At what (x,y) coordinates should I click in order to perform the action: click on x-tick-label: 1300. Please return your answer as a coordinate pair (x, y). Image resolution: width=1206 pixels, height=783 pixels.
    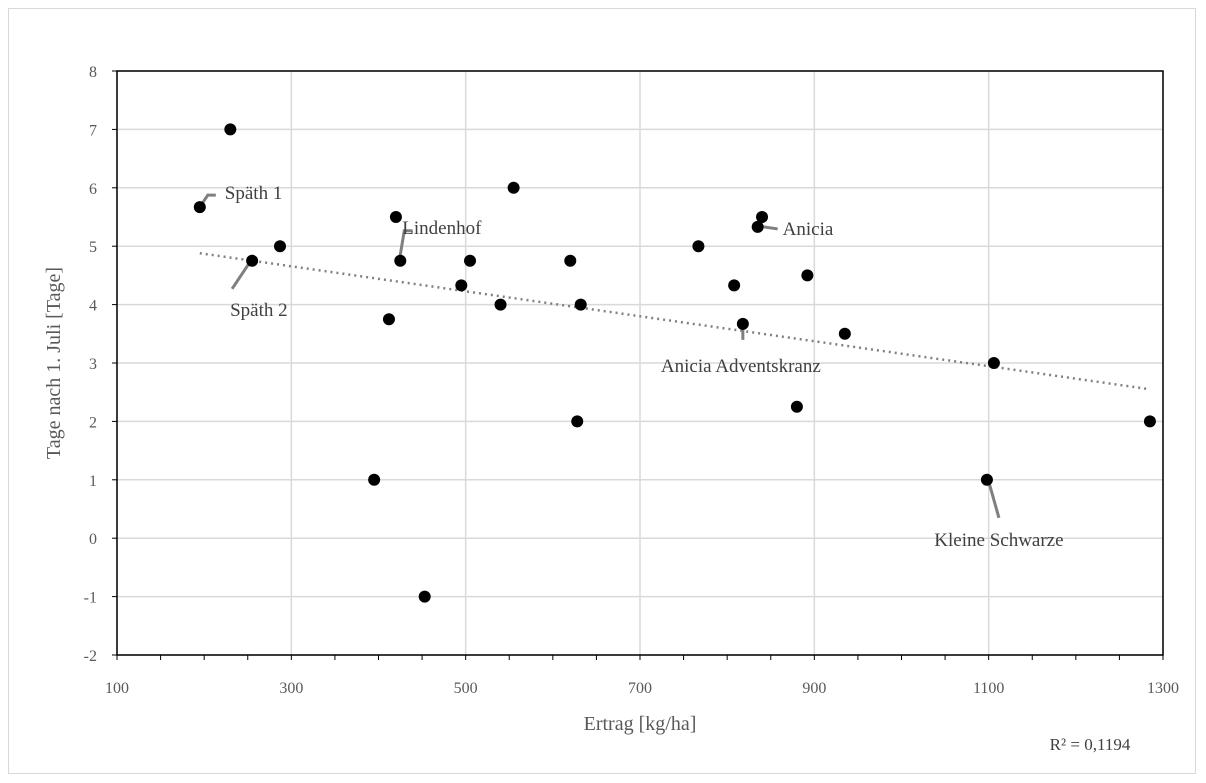
    Looking at the image, I should click on (1163, 688).